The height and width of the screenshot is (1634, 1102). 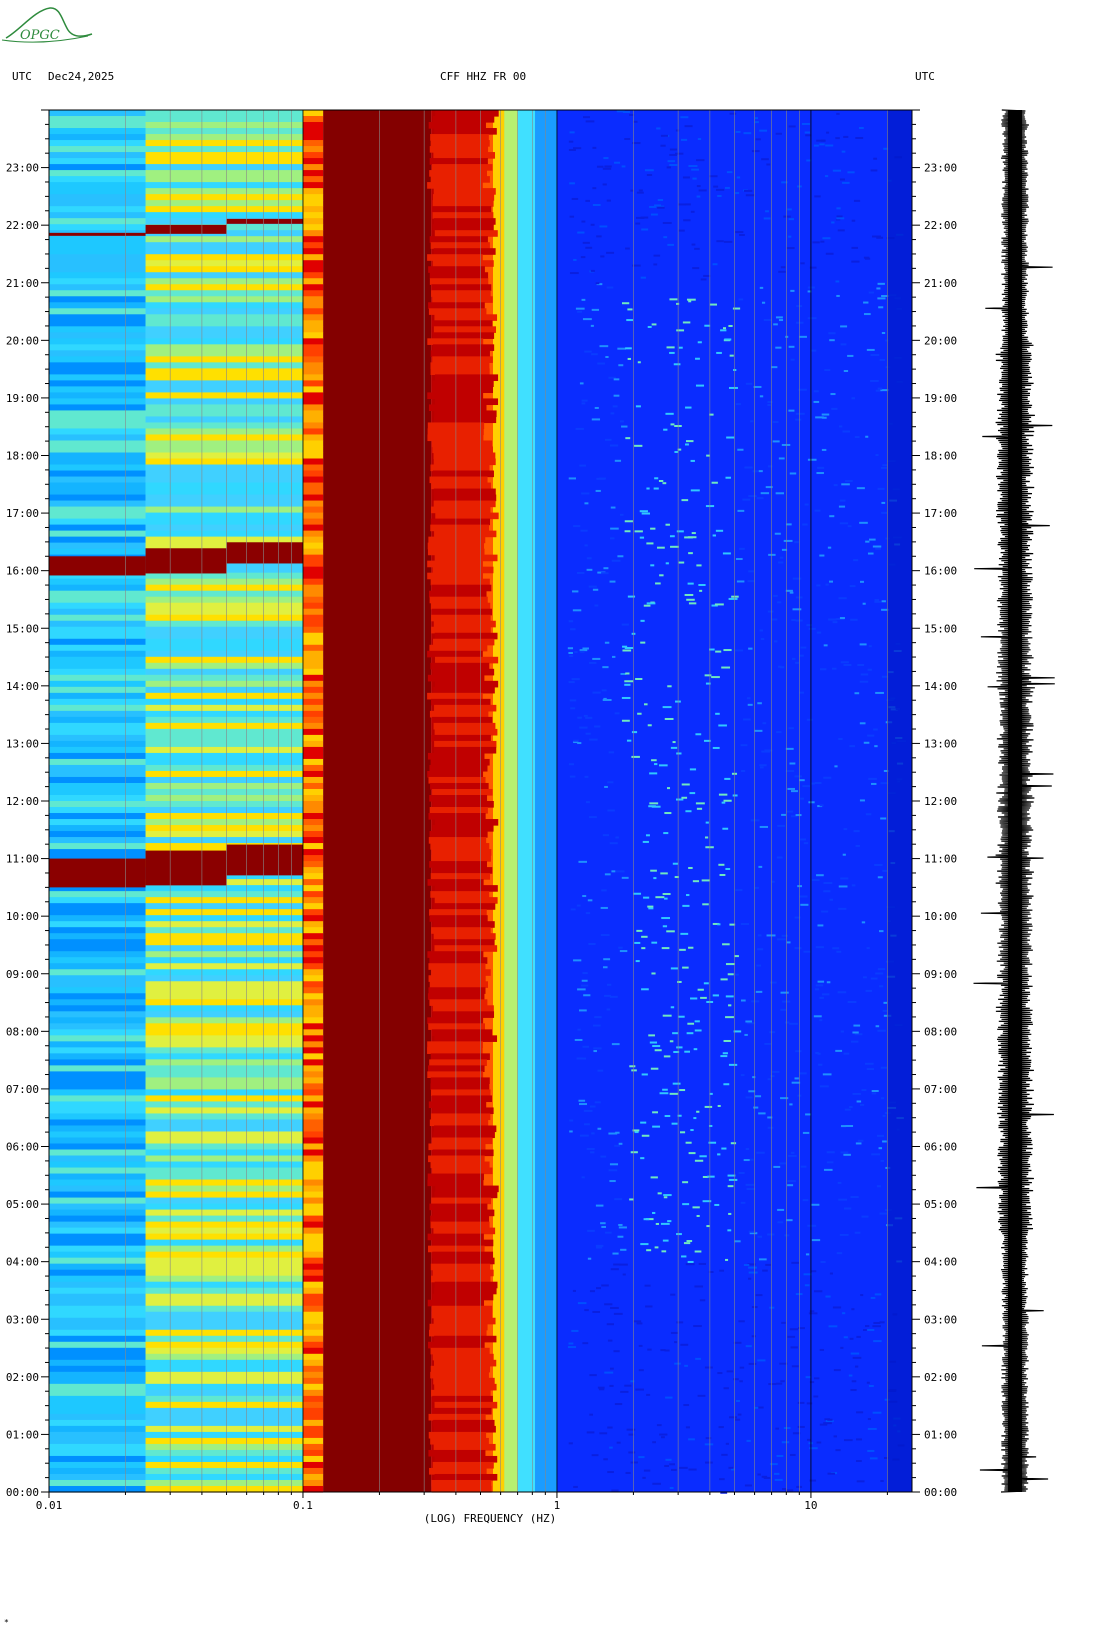 I want to click on y-tick-label-left: 03:00, so click(x=22, y=1319).